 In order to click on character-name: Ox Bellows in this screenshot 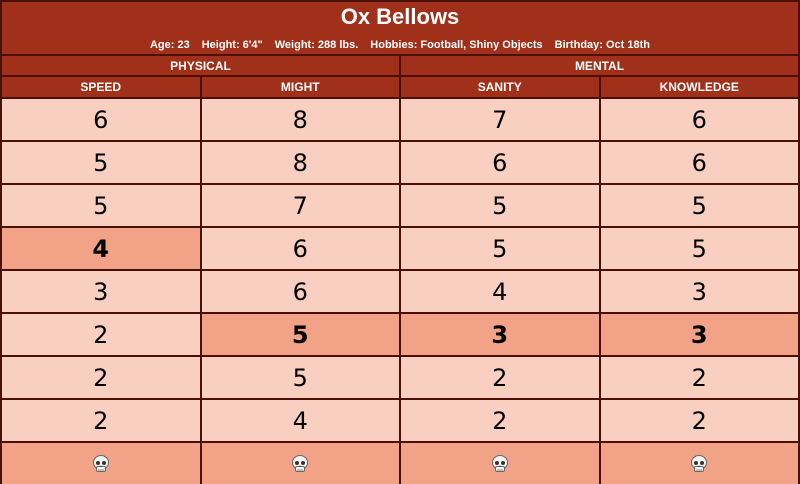, I will do `click(400, 16)`.